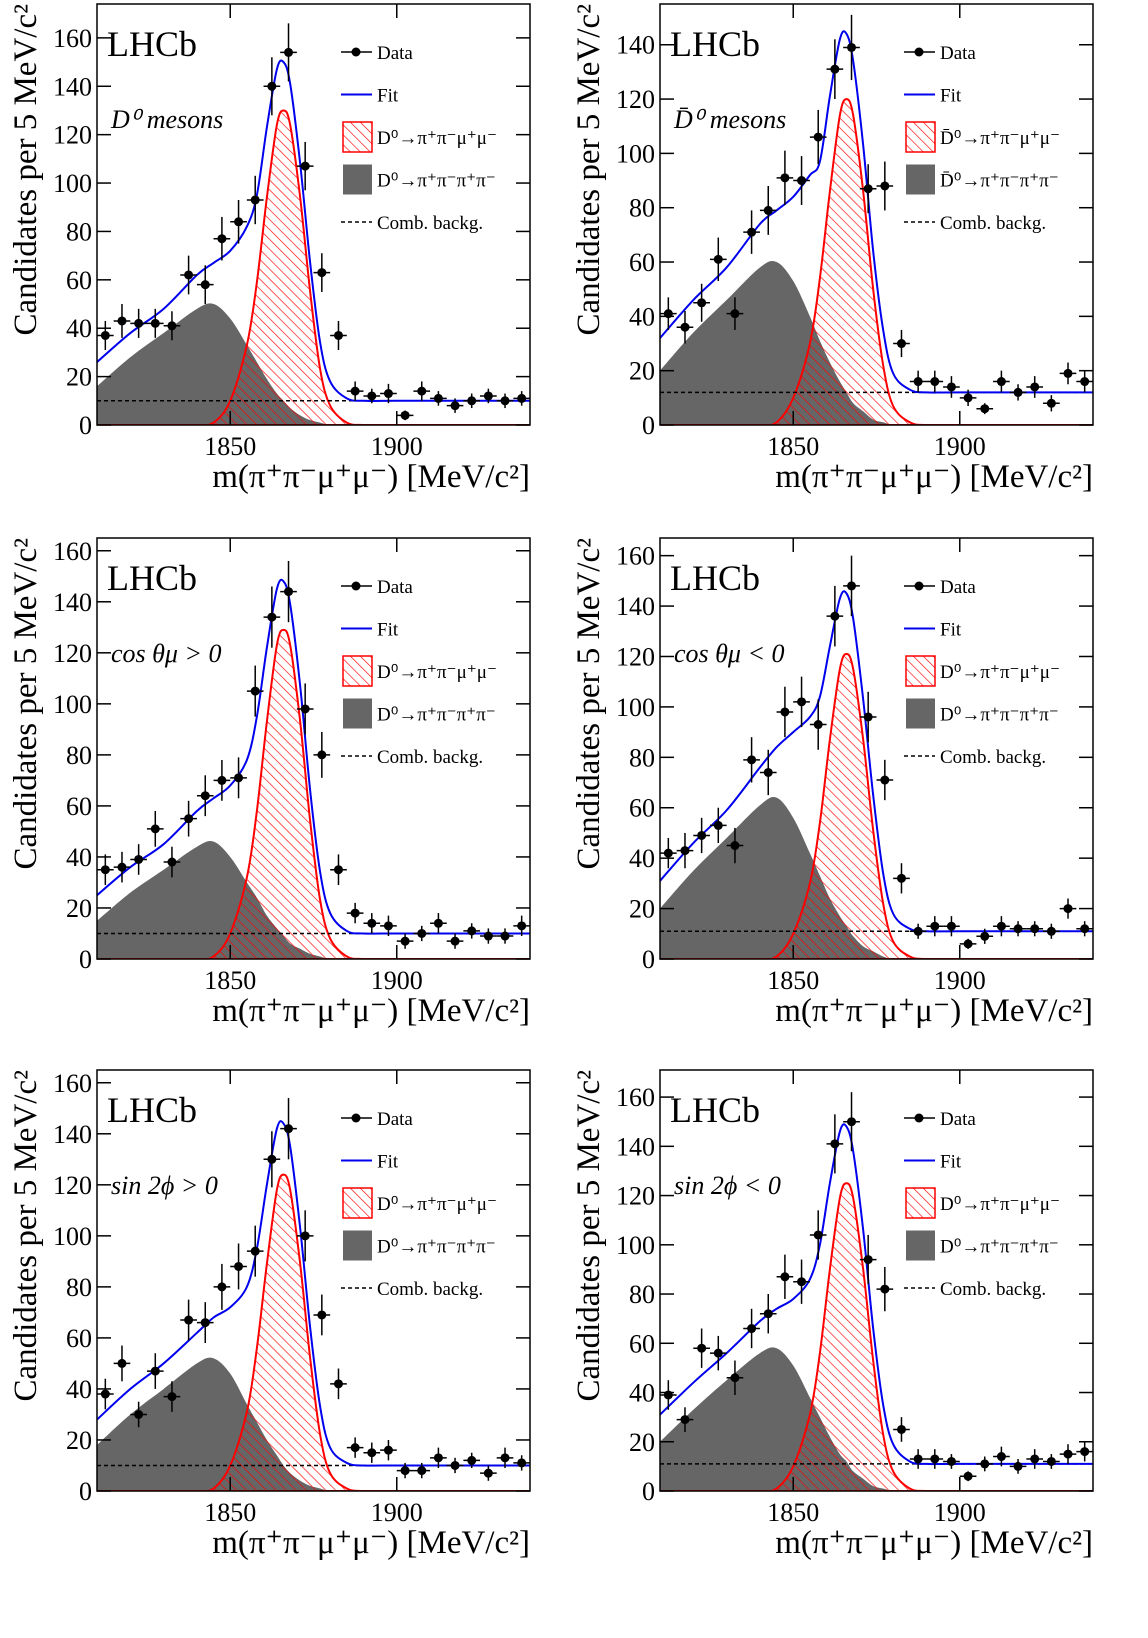 The height and width of the screenshot is (1638, 1148). Describe the element at coordinates (313, 364) in the screenshot. I see `background-area` at that location.